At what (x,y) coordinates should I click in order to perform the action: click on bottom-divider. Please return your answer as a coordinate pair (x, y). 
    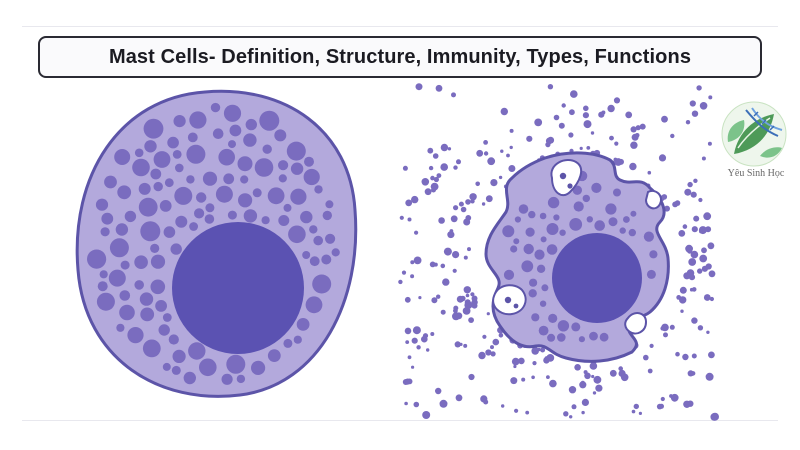
    Looking at the image, I should click on (400, 420).